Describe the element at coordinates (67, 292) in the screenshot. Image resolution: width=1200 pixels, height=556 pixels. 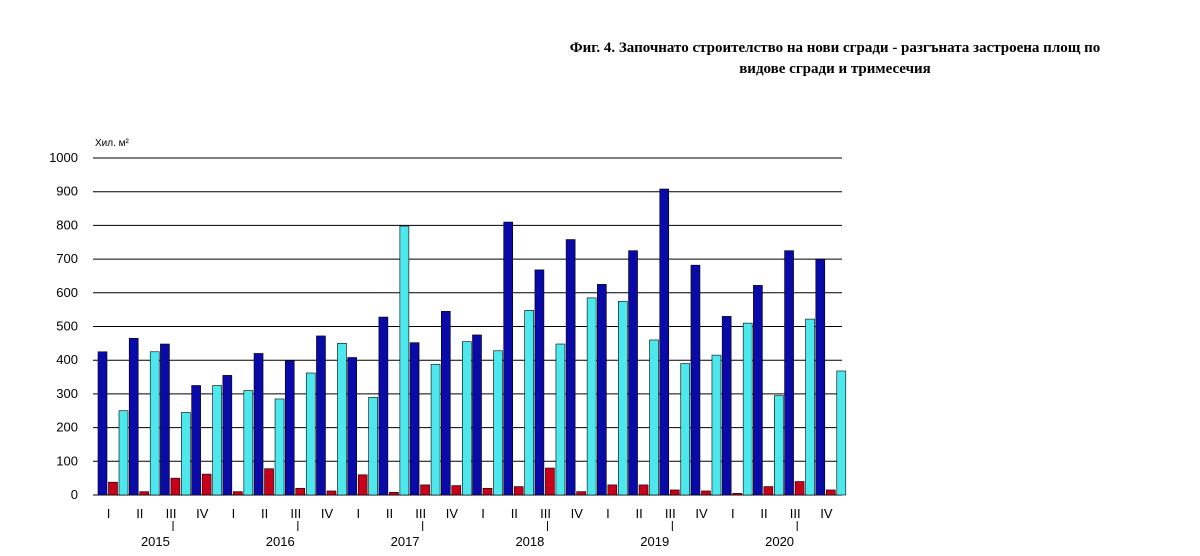
I see `y-tick-label: 600` at that location.